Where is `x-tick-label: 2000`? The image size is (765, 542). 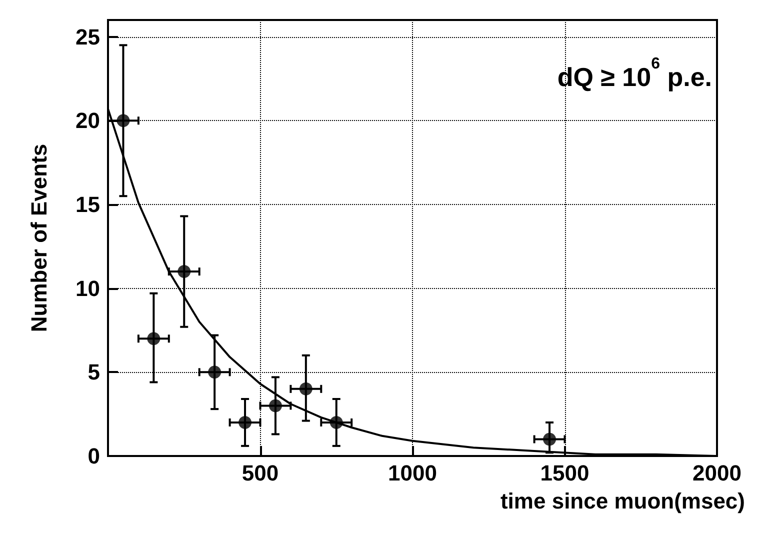 x-tick-label: 2000 is located at coordinates (717, 473).